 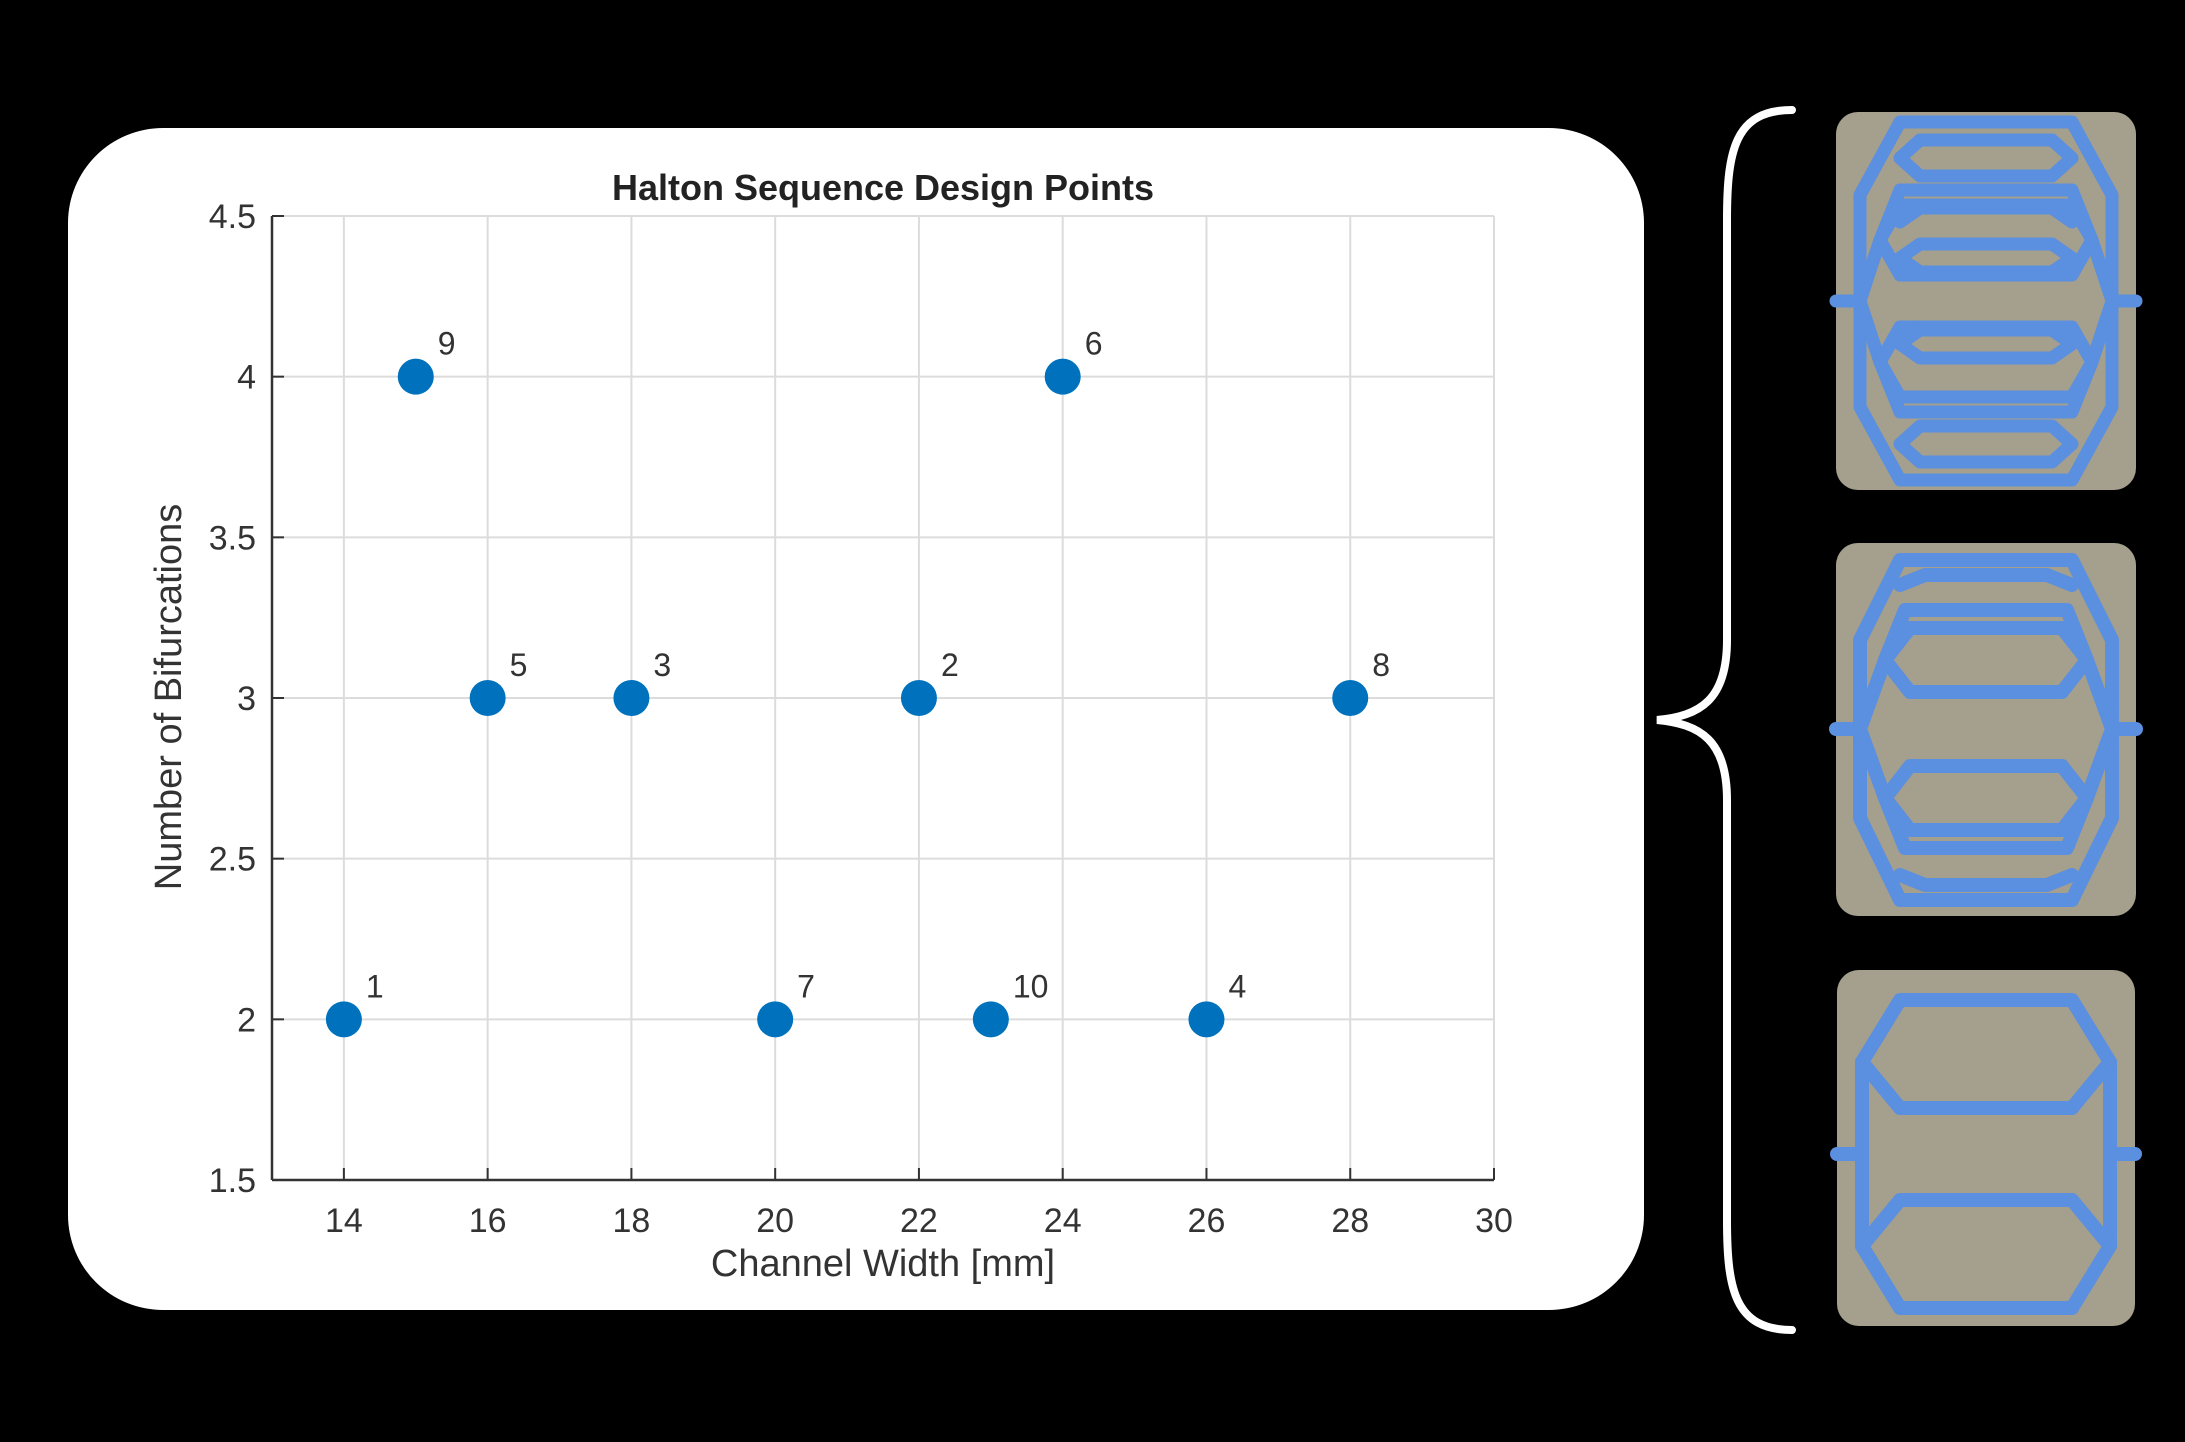 I want to click on x-tick-label: 14, so click(x=344, y=1221).